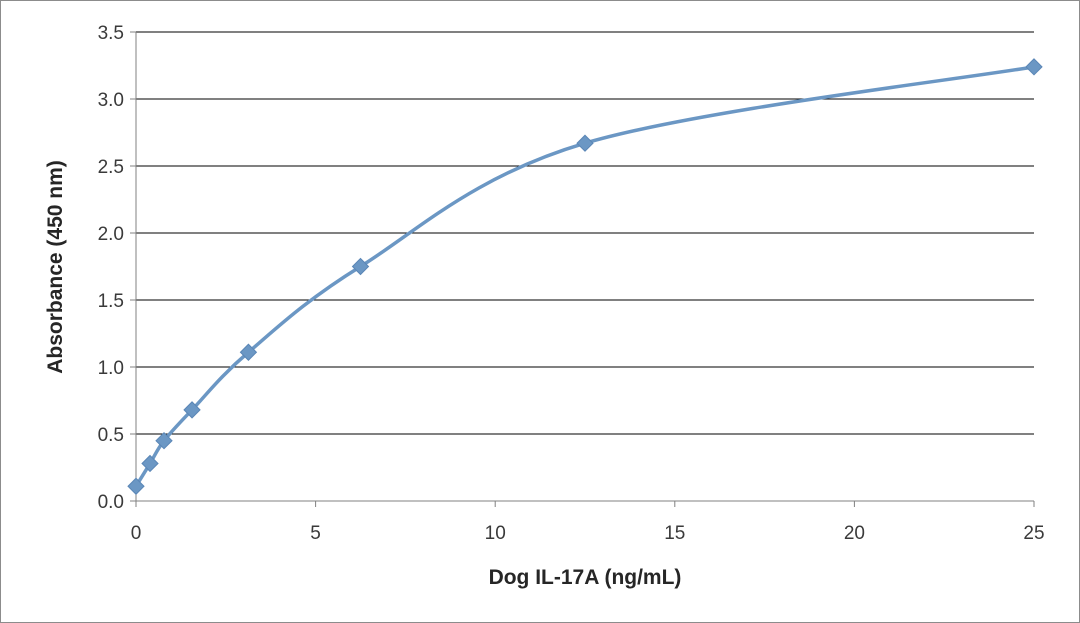 Image resolution: width=1080 pixels, height=623 pixels. Describe the element at coordinates (854, 533) in the screenshot. I see `x-tick-label: 20` at that location.